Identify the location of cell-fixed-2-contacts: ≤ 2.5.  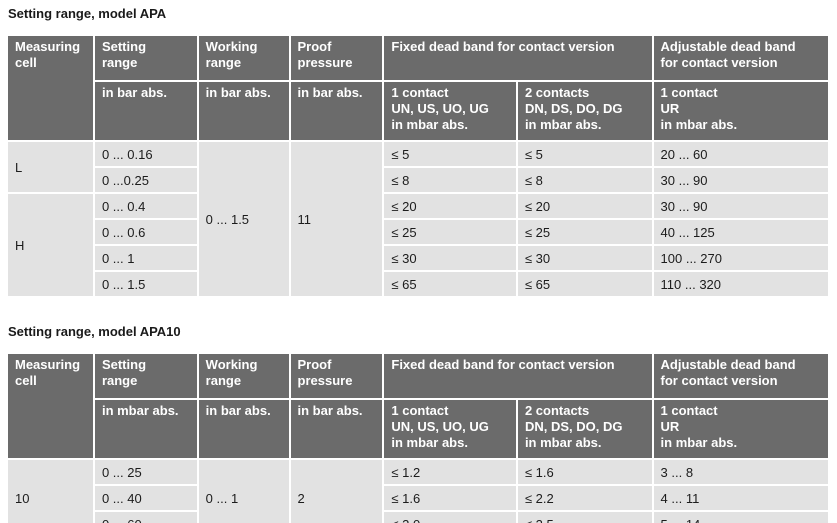
(584, 517).